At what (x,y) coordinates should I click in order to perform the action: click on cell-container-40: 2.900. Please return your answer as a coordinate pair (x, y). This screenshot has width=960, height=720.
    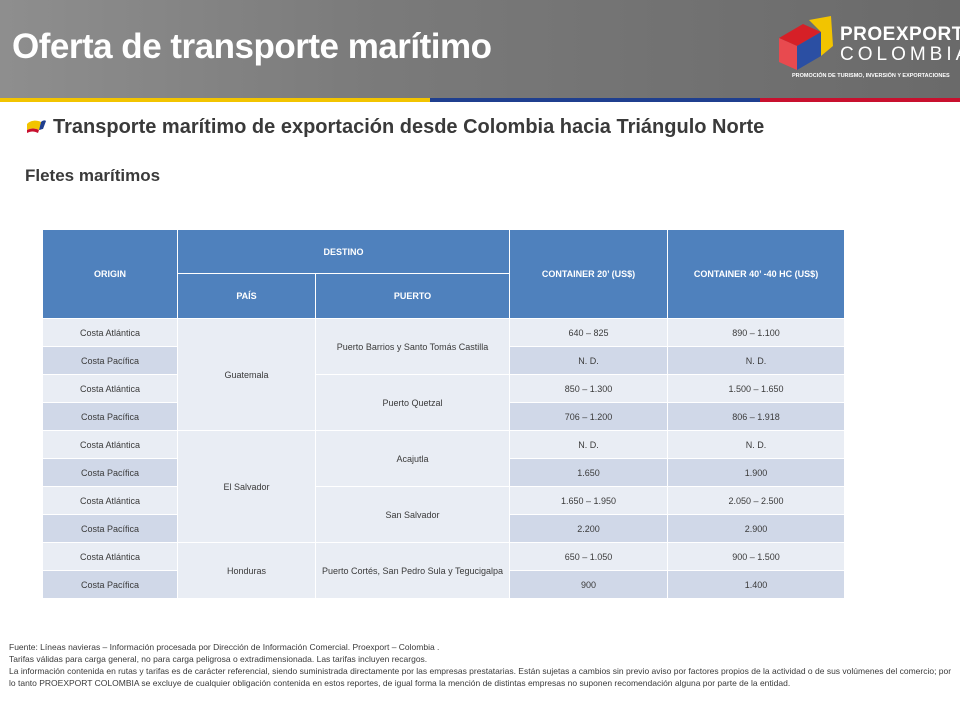
    Looking at the image, I should click on (756, 528).